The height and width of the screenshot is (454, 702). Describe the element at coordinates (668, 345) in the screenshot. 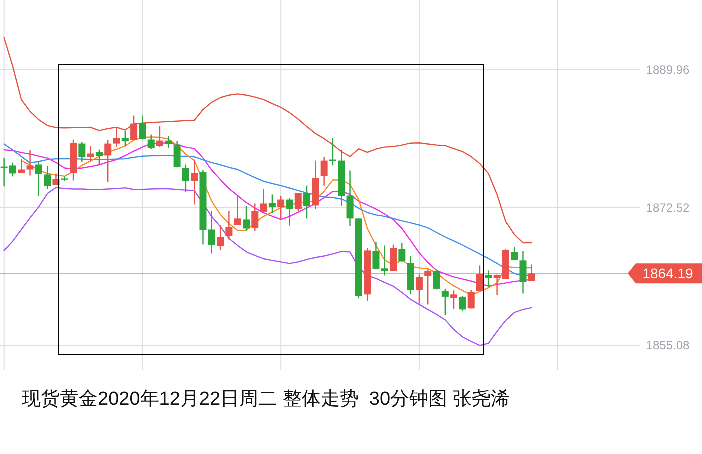

I see `y-tick-label: 1855.08` at that location.